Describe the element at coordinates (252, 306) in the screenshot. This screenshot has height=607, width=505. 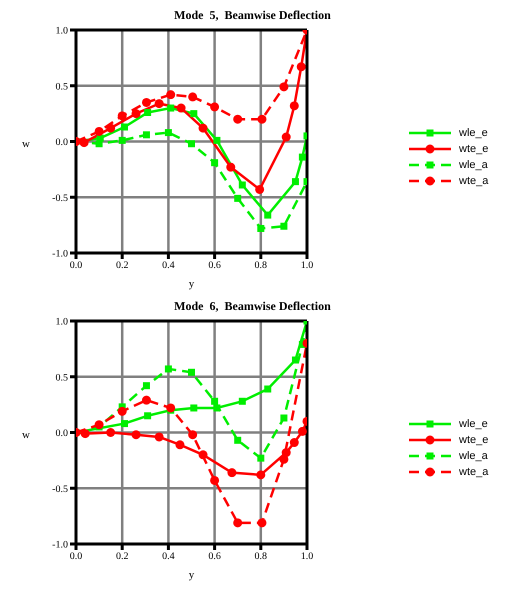
I see `chart-title: Mode 6, Beamwise Deflection` at that location.